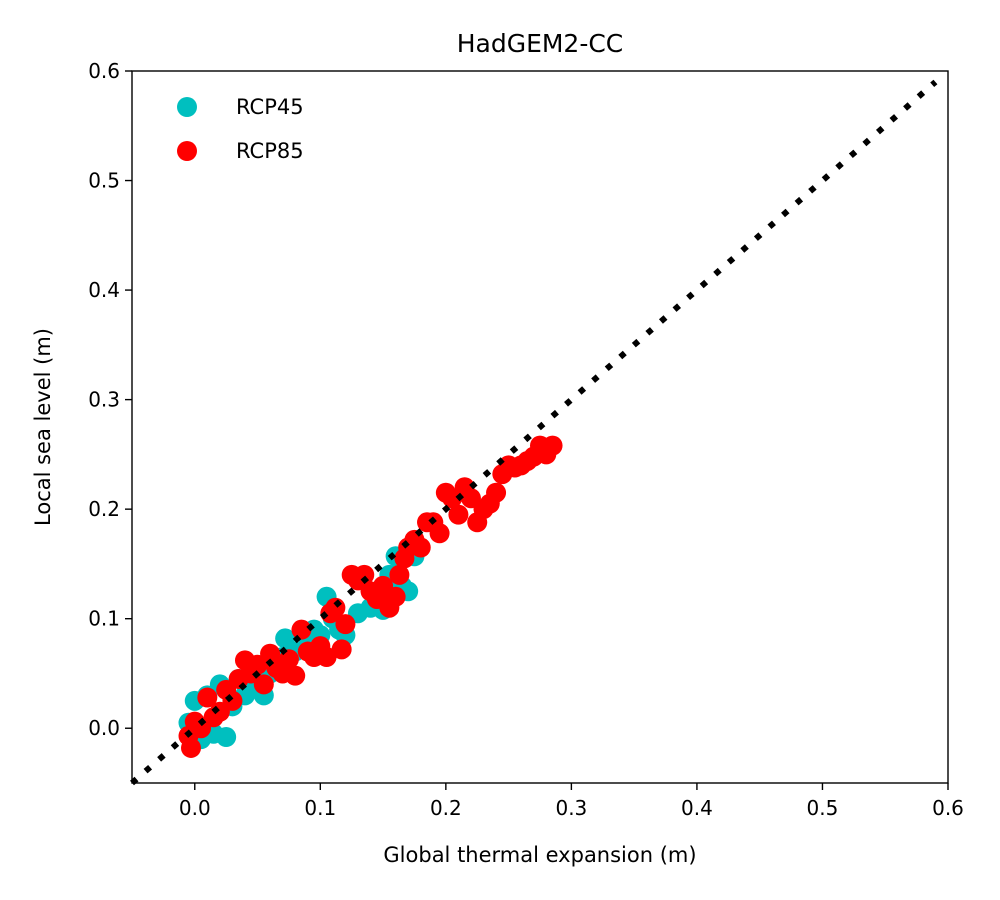 Image resolution: width=1000 pixels, height=900 pixels. Describe the element at coordinates (104, 400) in the screenshot. I see `y-tick-label: 0.3` at that location.